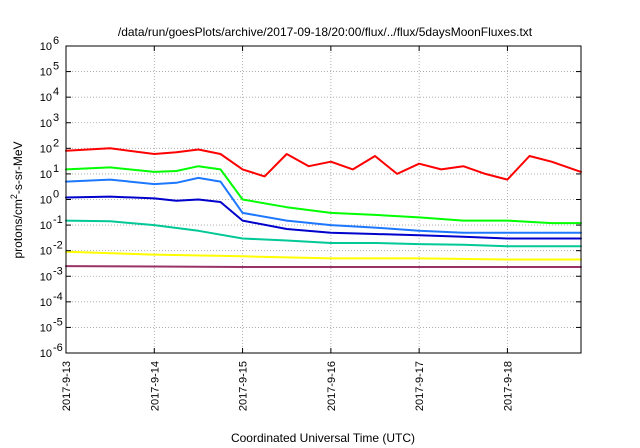 This screenshot has width=640, height=448. Describe the element at coordinates (67, 386) in the screenshot. I see `x-tick-label: 2017-9-13` at that location.